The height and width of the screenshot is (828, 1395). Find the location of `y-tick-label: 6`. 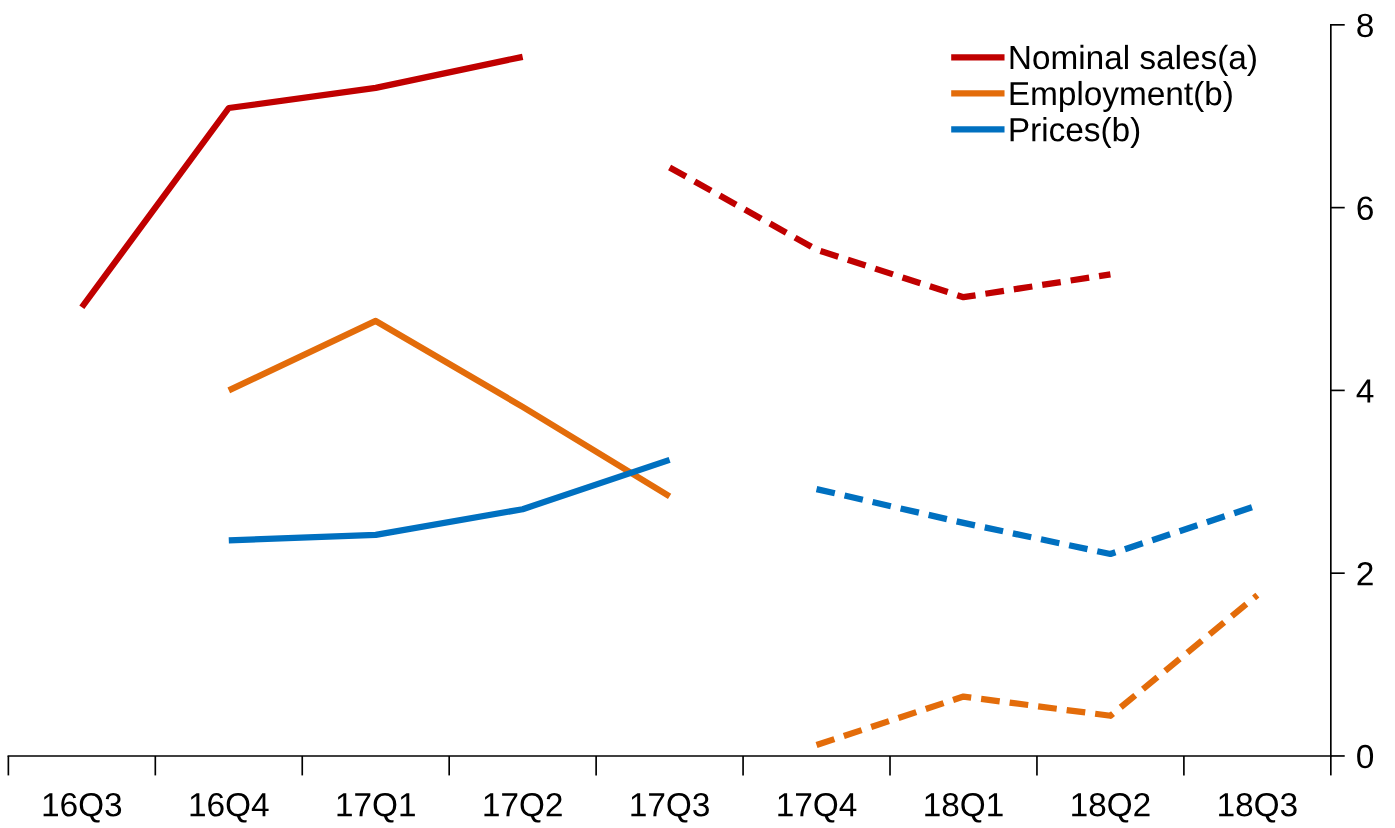

y-tick-label: 6 is located at coordinates (1365, 208).